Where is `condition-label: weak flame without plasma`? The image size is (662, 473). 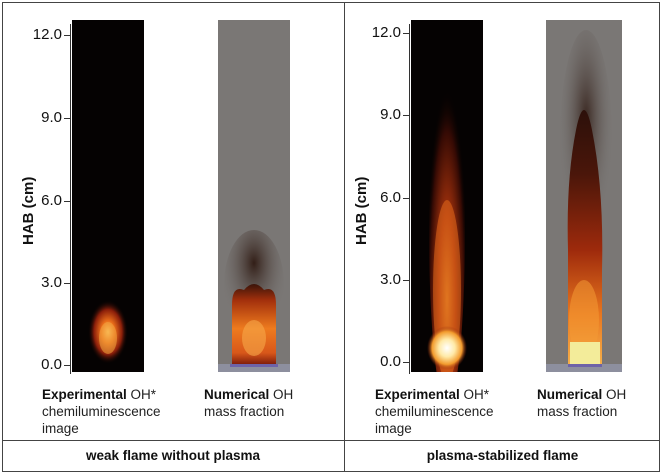 condition-label: weak flame without plasma is located at coordinates (173, 455).